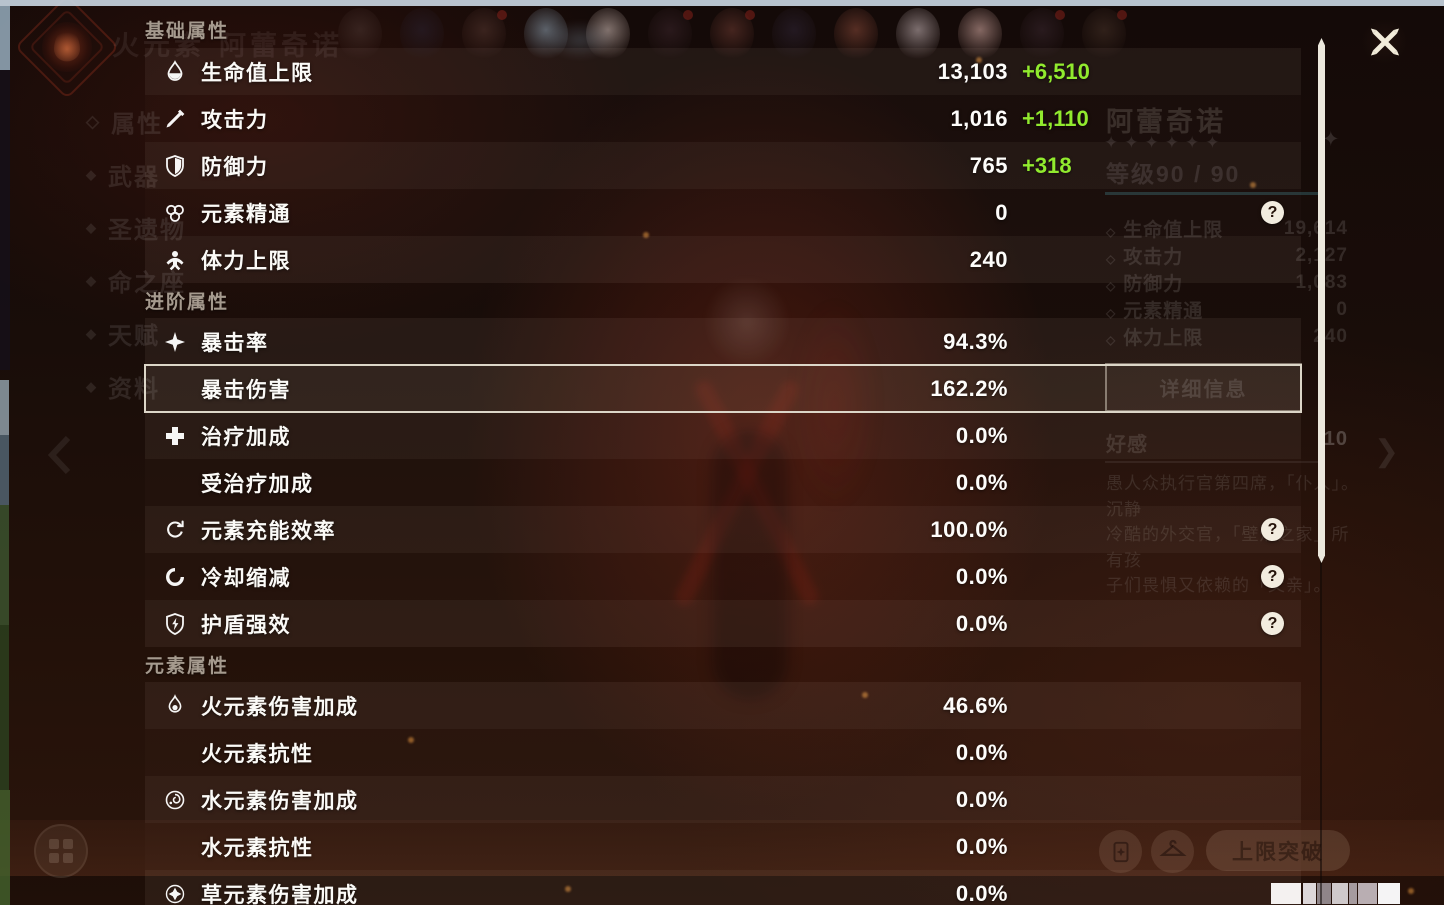 The image size is (1444, 905). I want to click on crit-rate-icon, so click(175, 342).